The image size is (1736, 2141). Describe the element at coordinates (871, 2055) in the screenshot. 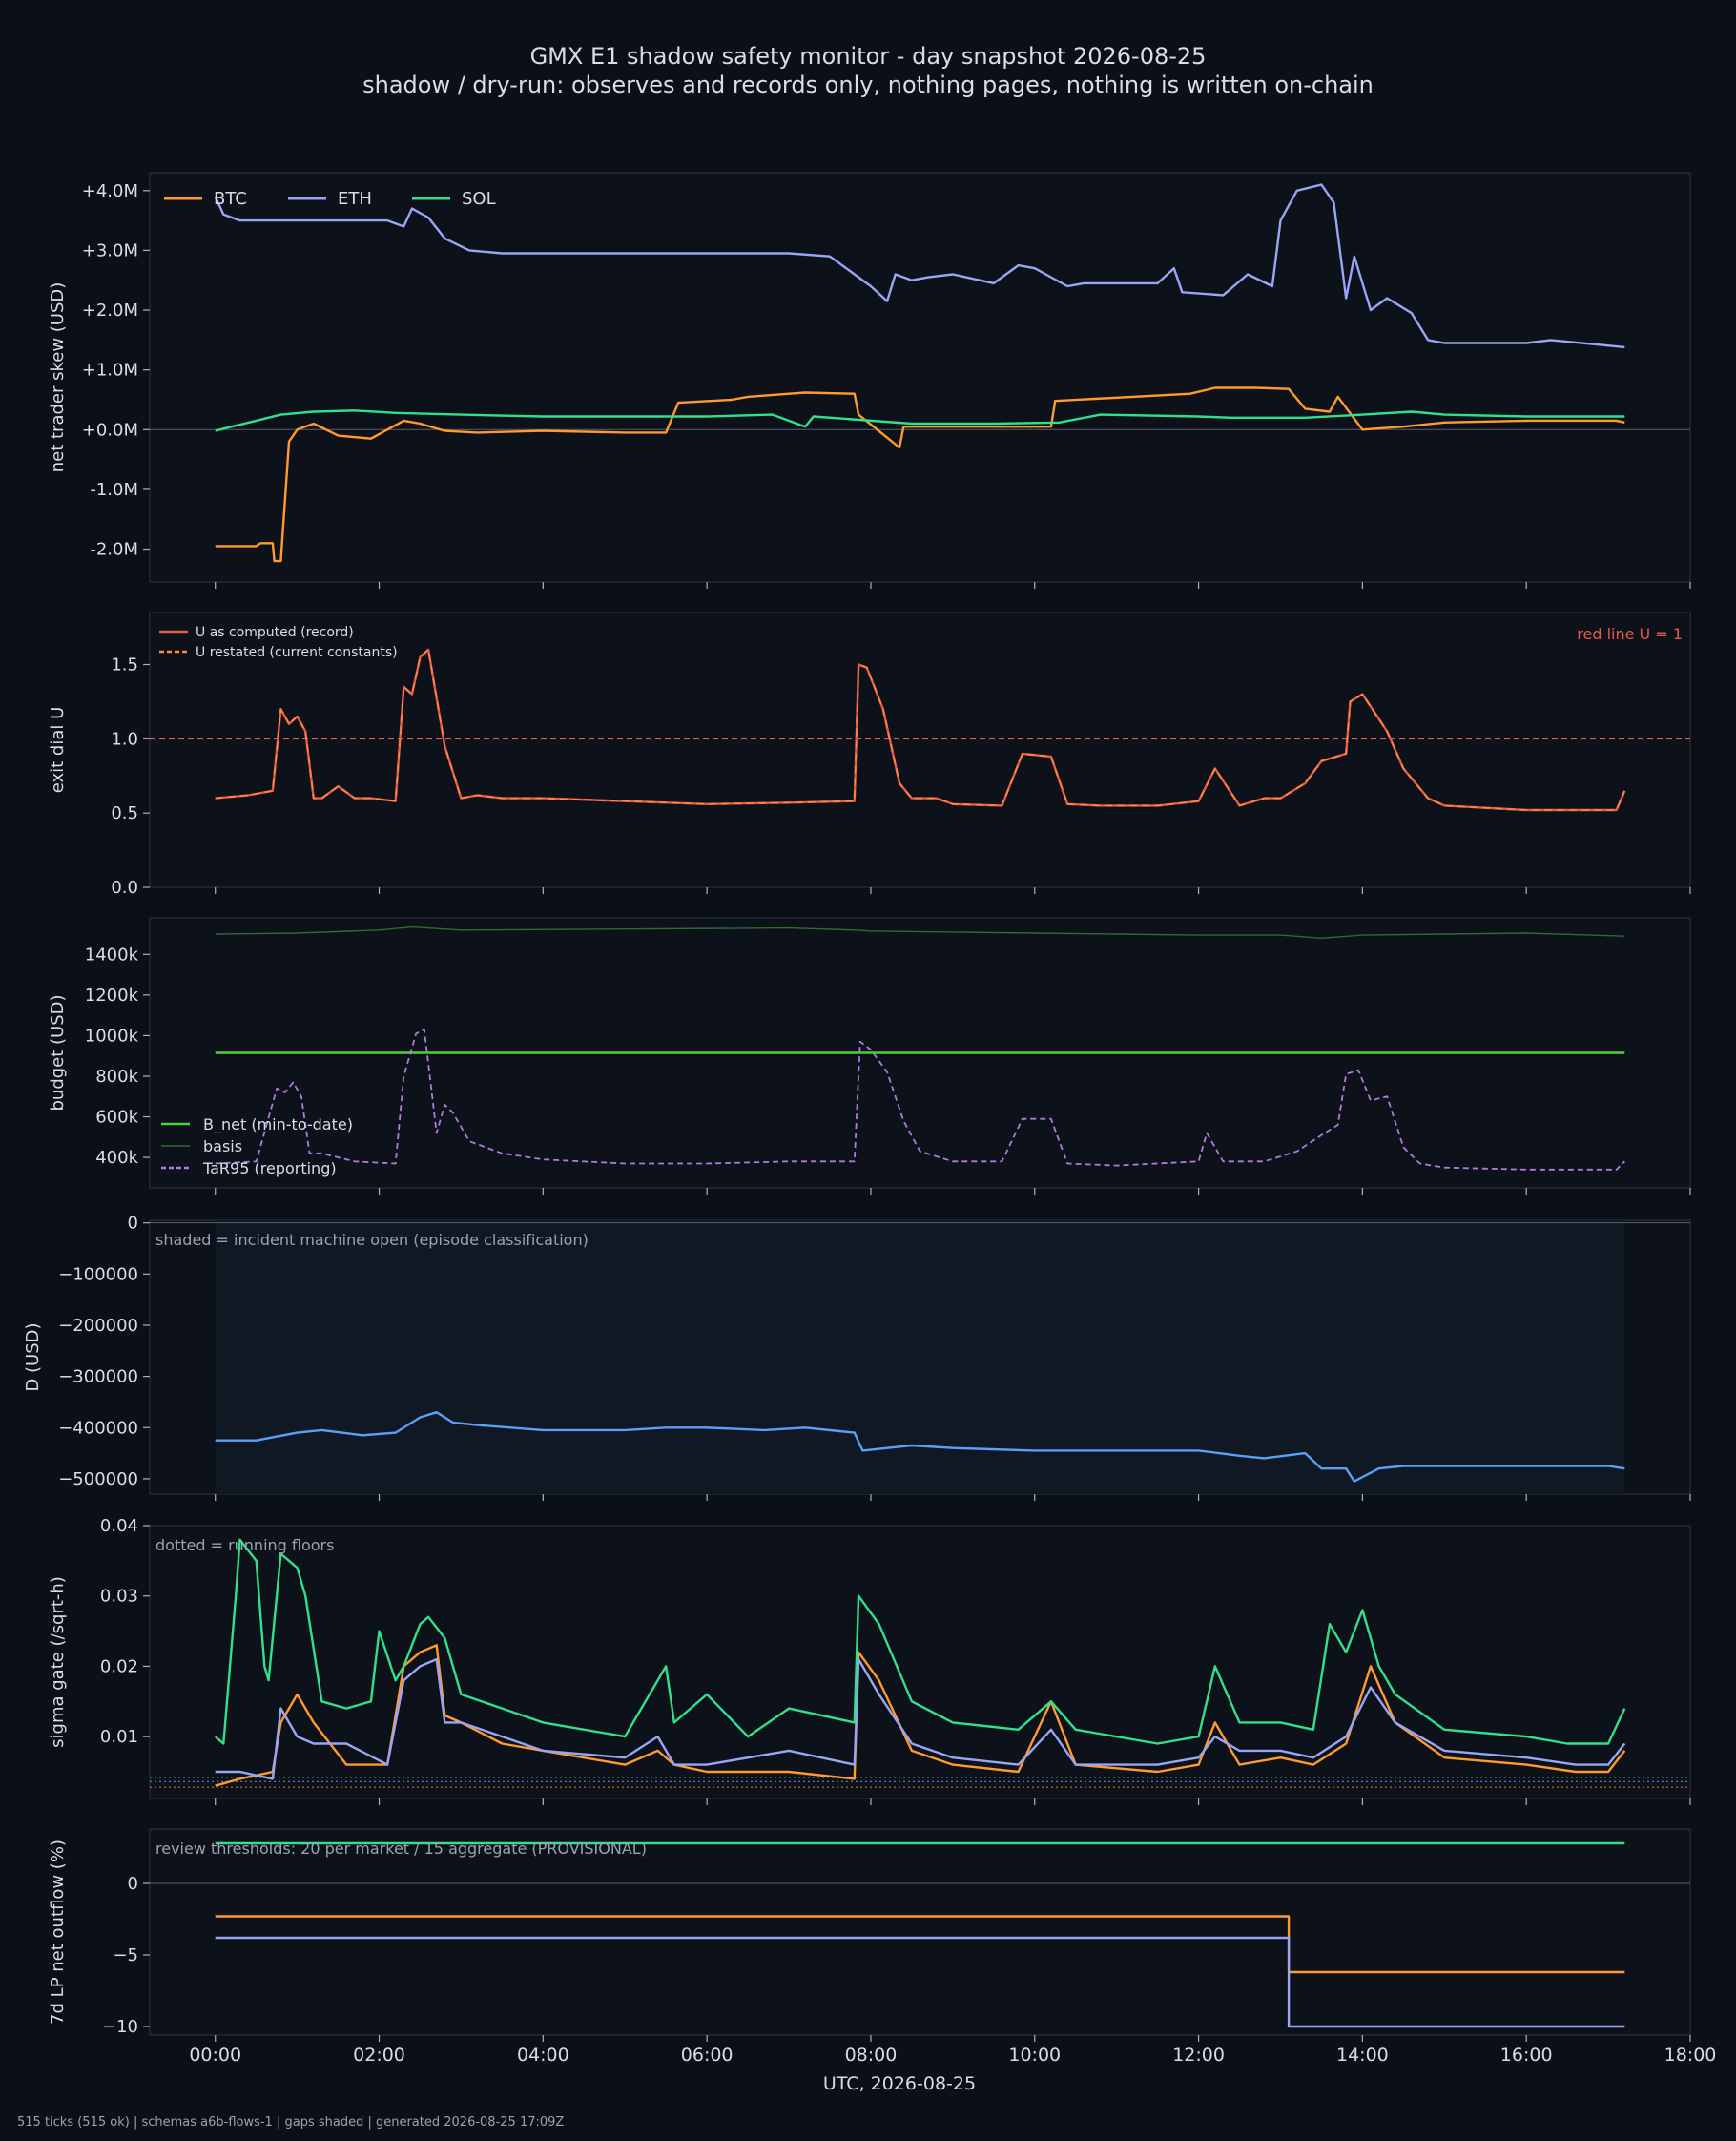

I see `x-tick-label: 08:00` at that location.